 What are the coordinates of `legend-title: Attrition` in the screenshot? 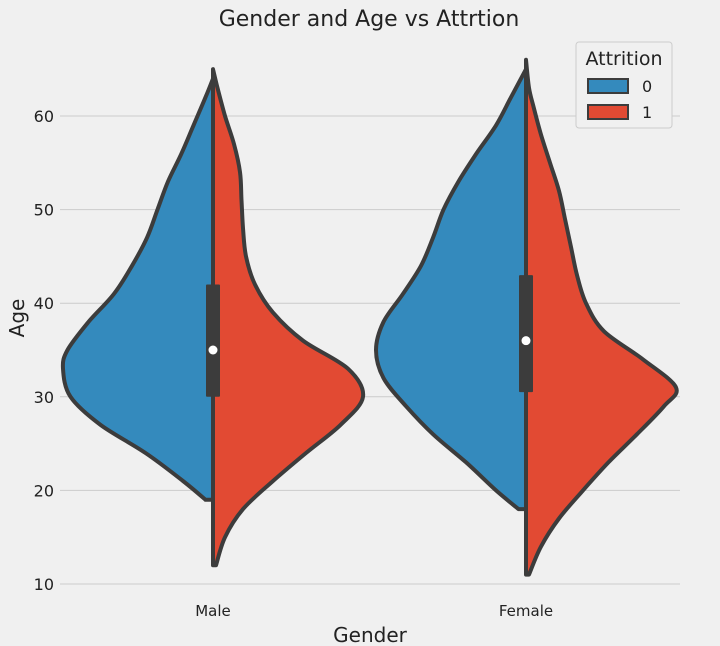 It's located at (623, 59).